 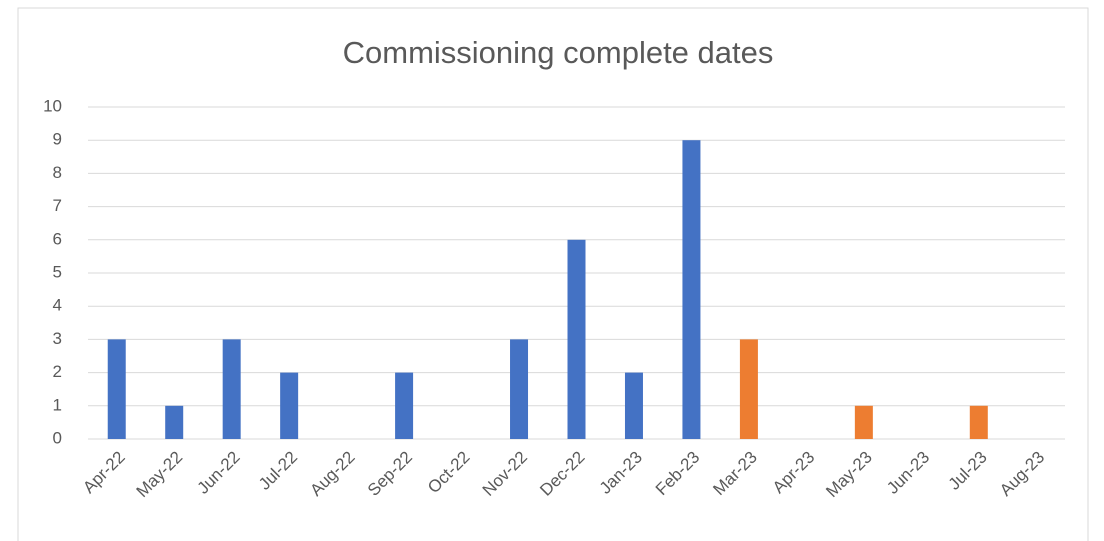 I want to click on y-tick-label: 10, so click(x=52, y=105).